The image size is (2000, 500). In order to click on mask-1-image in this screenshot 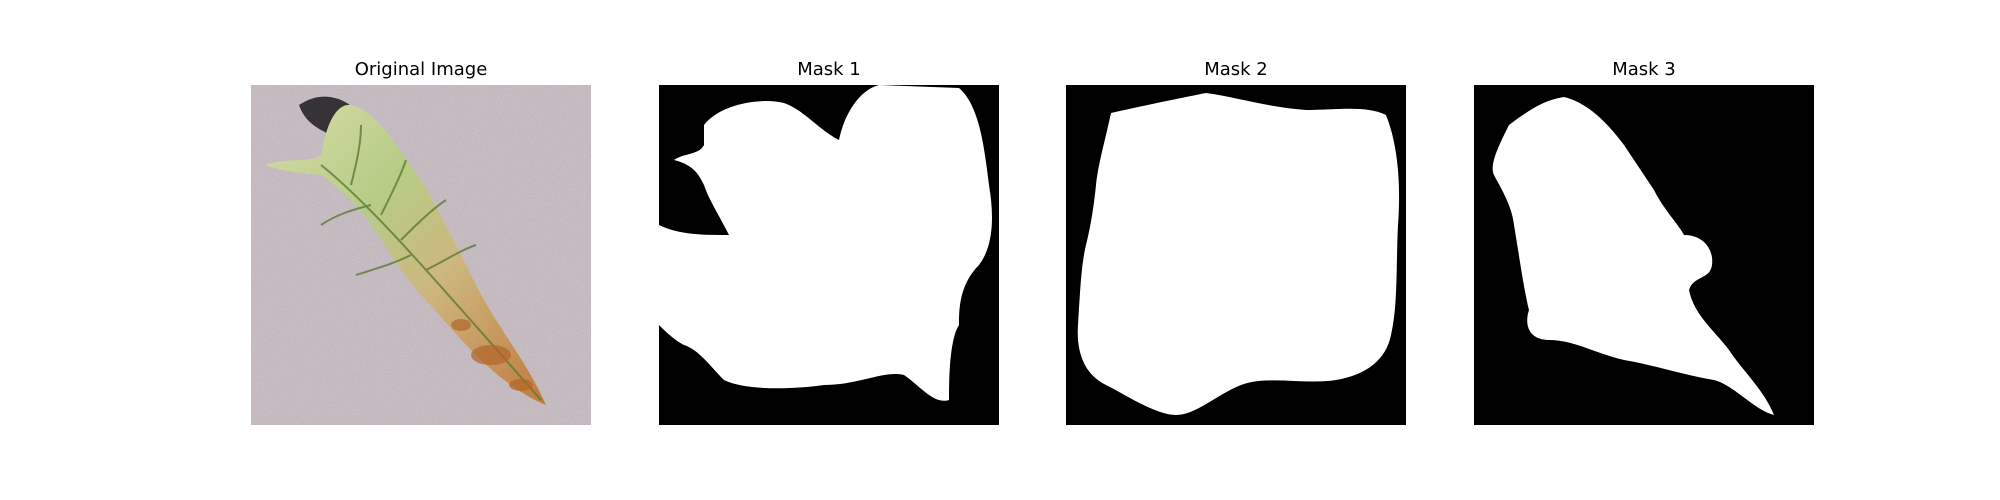, I will do `click(829, 255)`.